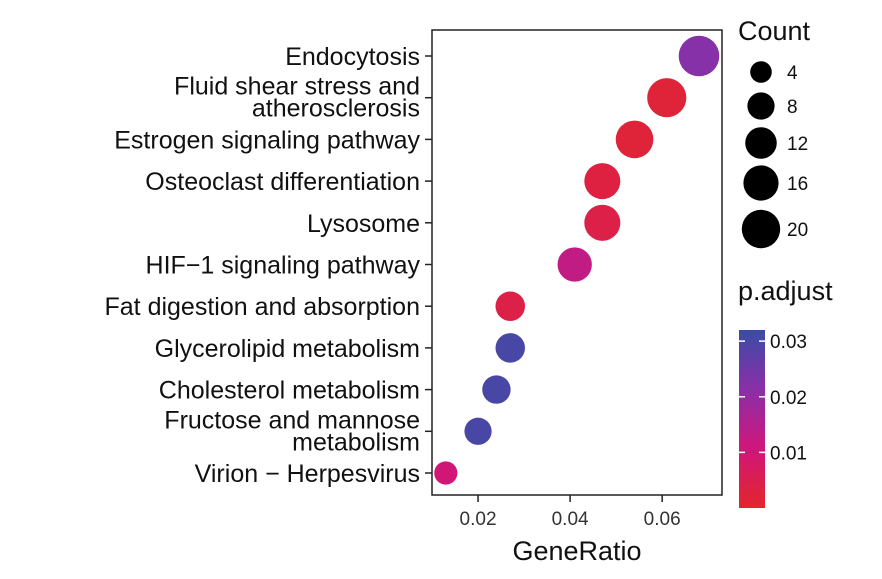  What do you see at coordinates (785, 291) in the screenshot?
I see `padjust-legend-title: p.adjust` at bounding box center [785, 291].